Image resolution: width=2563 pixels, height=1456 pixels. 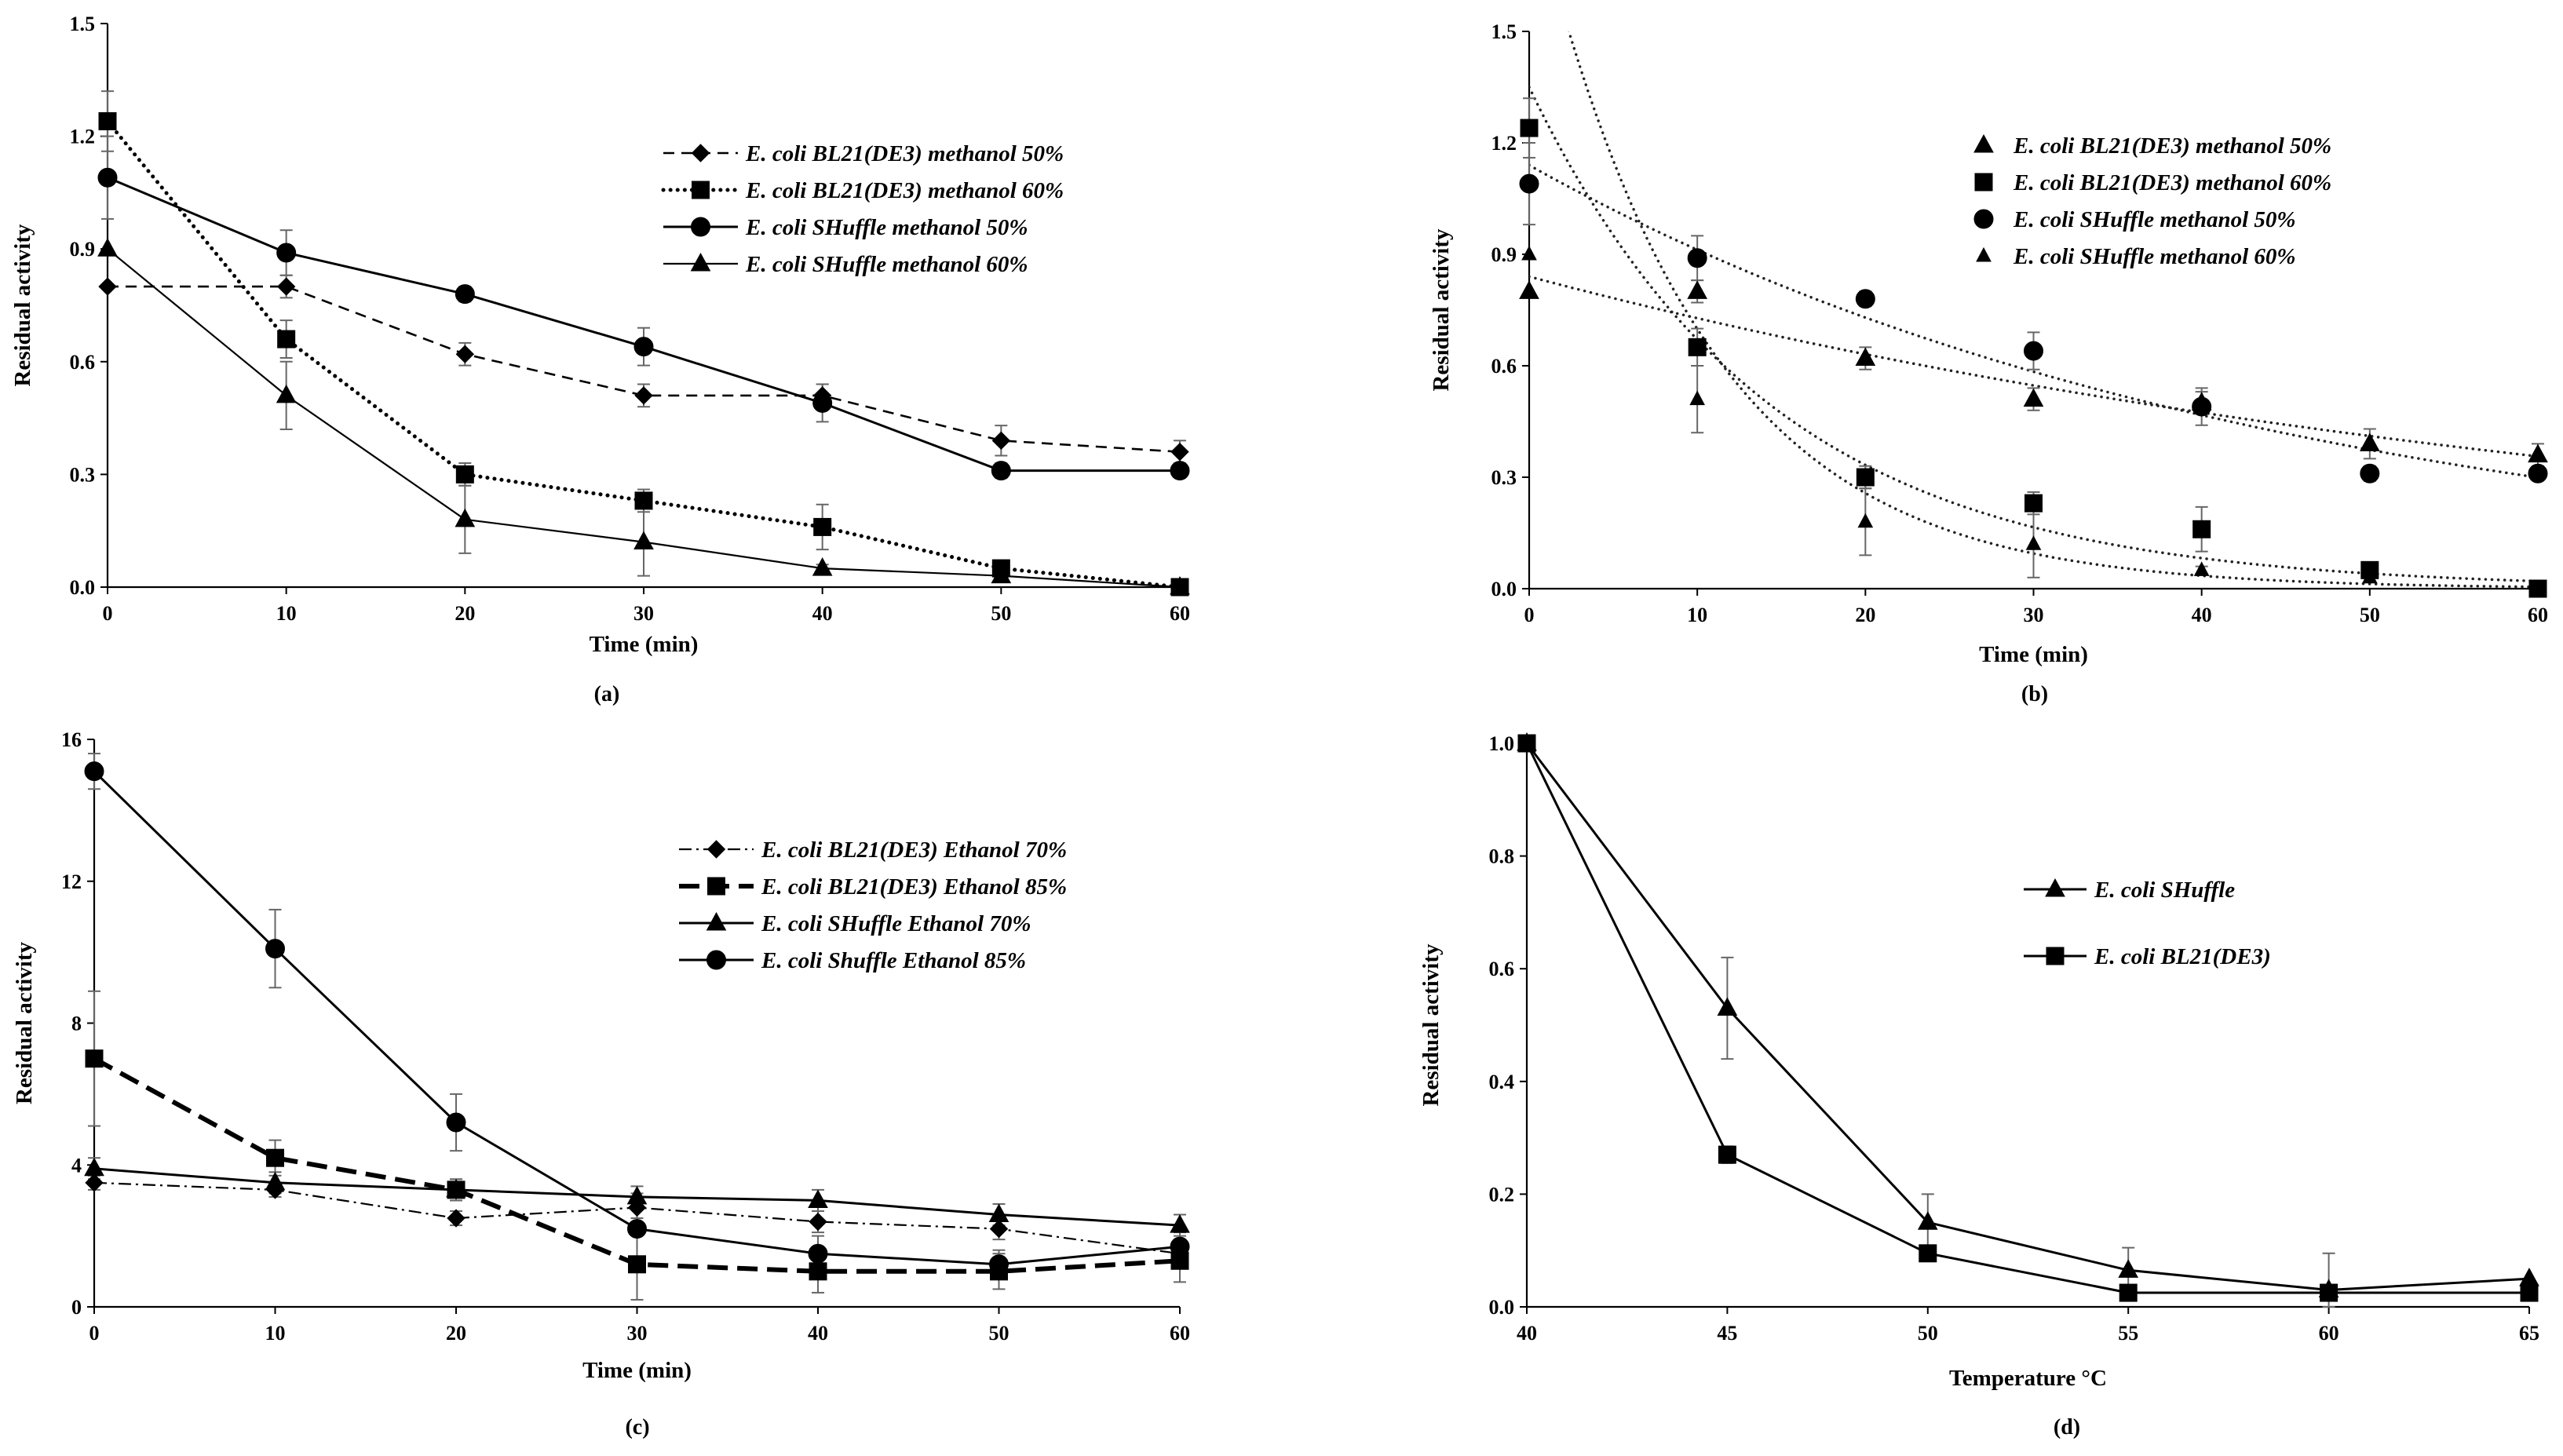 I want to click on y-tick-label: 0, so click(x=76, y=1307).